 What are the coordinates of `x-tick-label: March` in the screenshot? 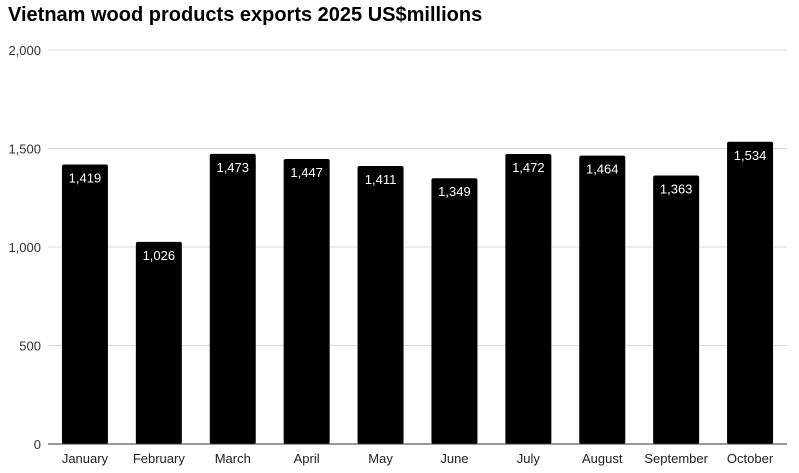 It's located at (233, 458).